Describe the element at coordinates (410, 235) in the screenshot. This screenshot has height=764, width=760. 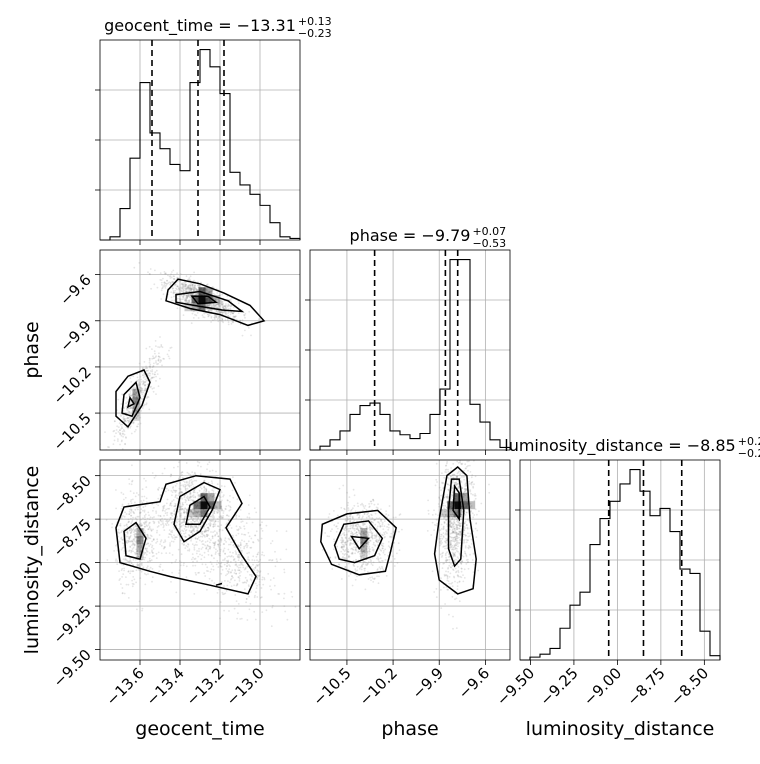
I see `panel-title-text: phase = −9.79` at that location.